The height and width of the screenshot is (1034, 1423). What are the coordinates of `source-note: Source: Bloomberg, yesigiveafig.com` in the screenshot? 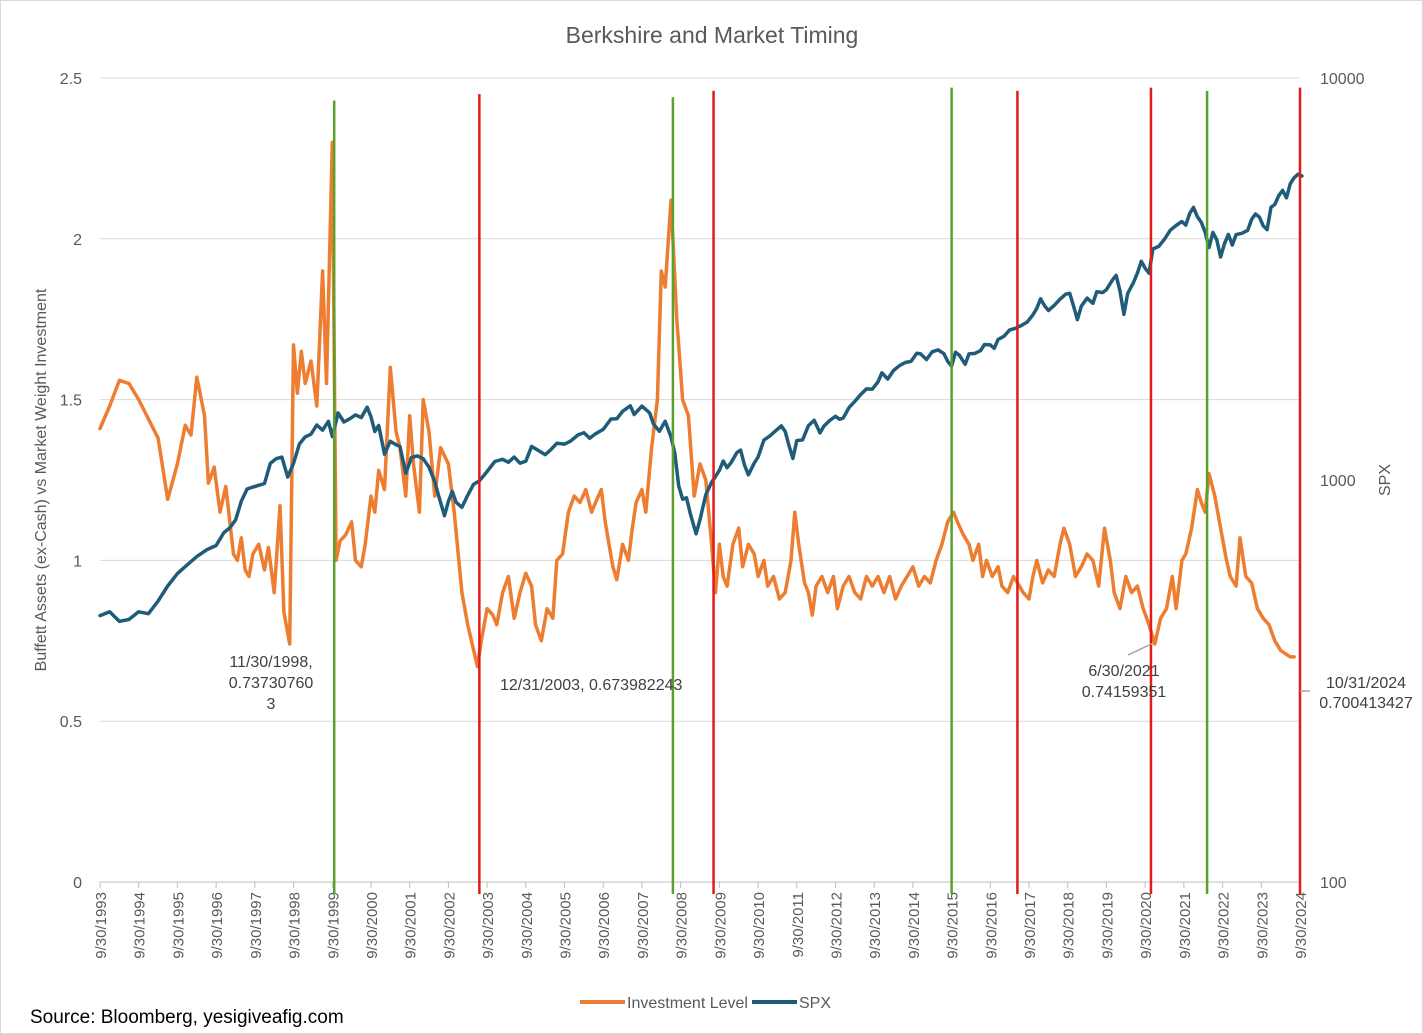 It's located at (187, 1017).